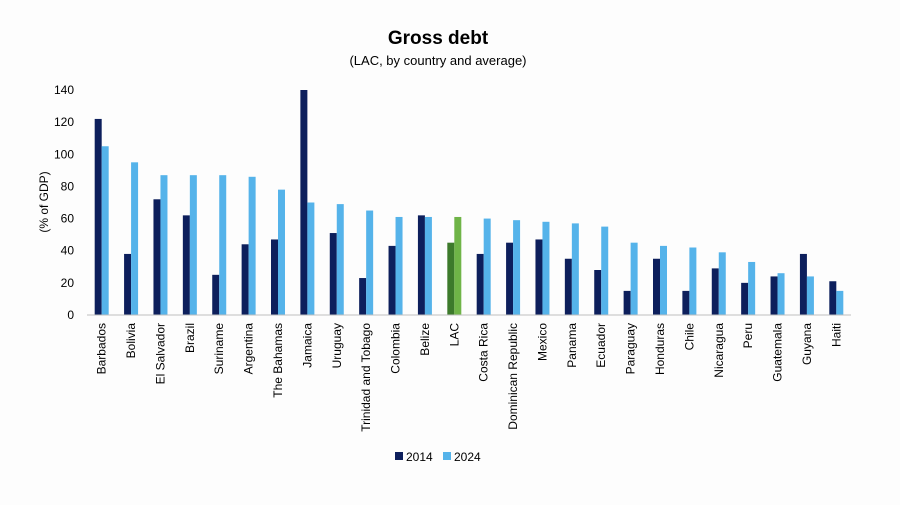 Image resolution: width=900 pixels, height=505 pixels. I want to click on y-axis-label: (% of GDP), so click(44, 201).